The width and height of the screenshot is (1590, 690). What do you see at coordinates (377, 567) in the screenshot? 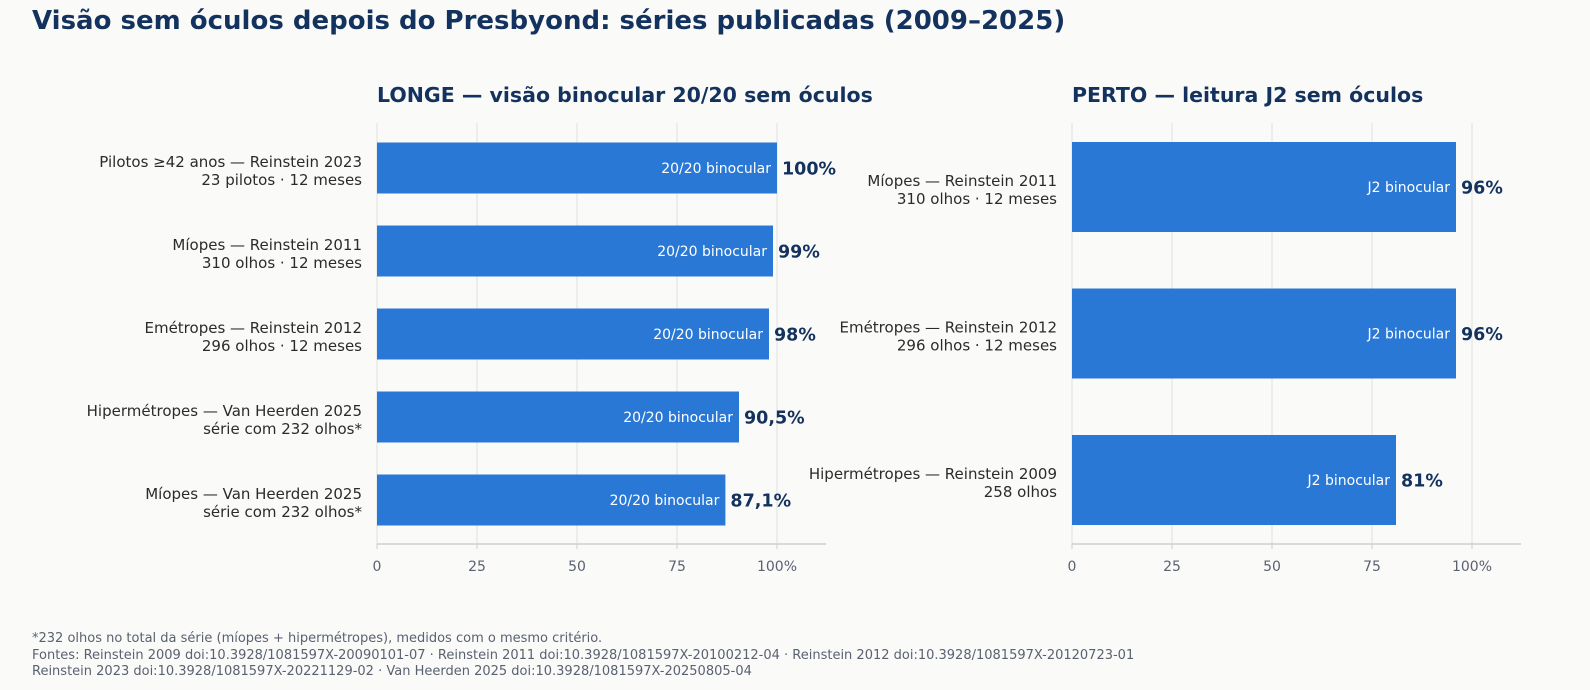
I see `panel-1-tick-label-0: 0` at bounding box center [377, 567].